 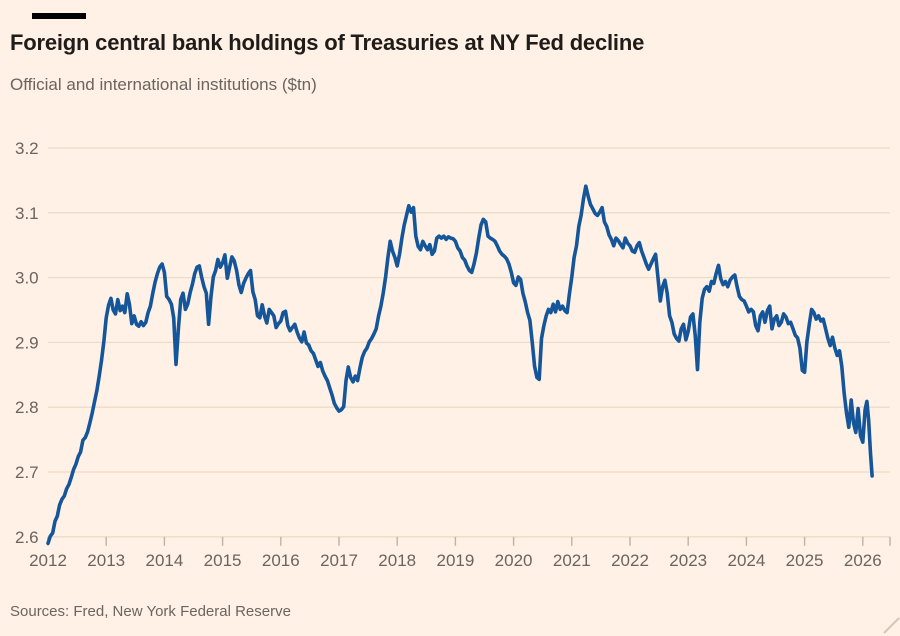 I want to click on x-axis-label: 2015, so click(x=223, y=560).